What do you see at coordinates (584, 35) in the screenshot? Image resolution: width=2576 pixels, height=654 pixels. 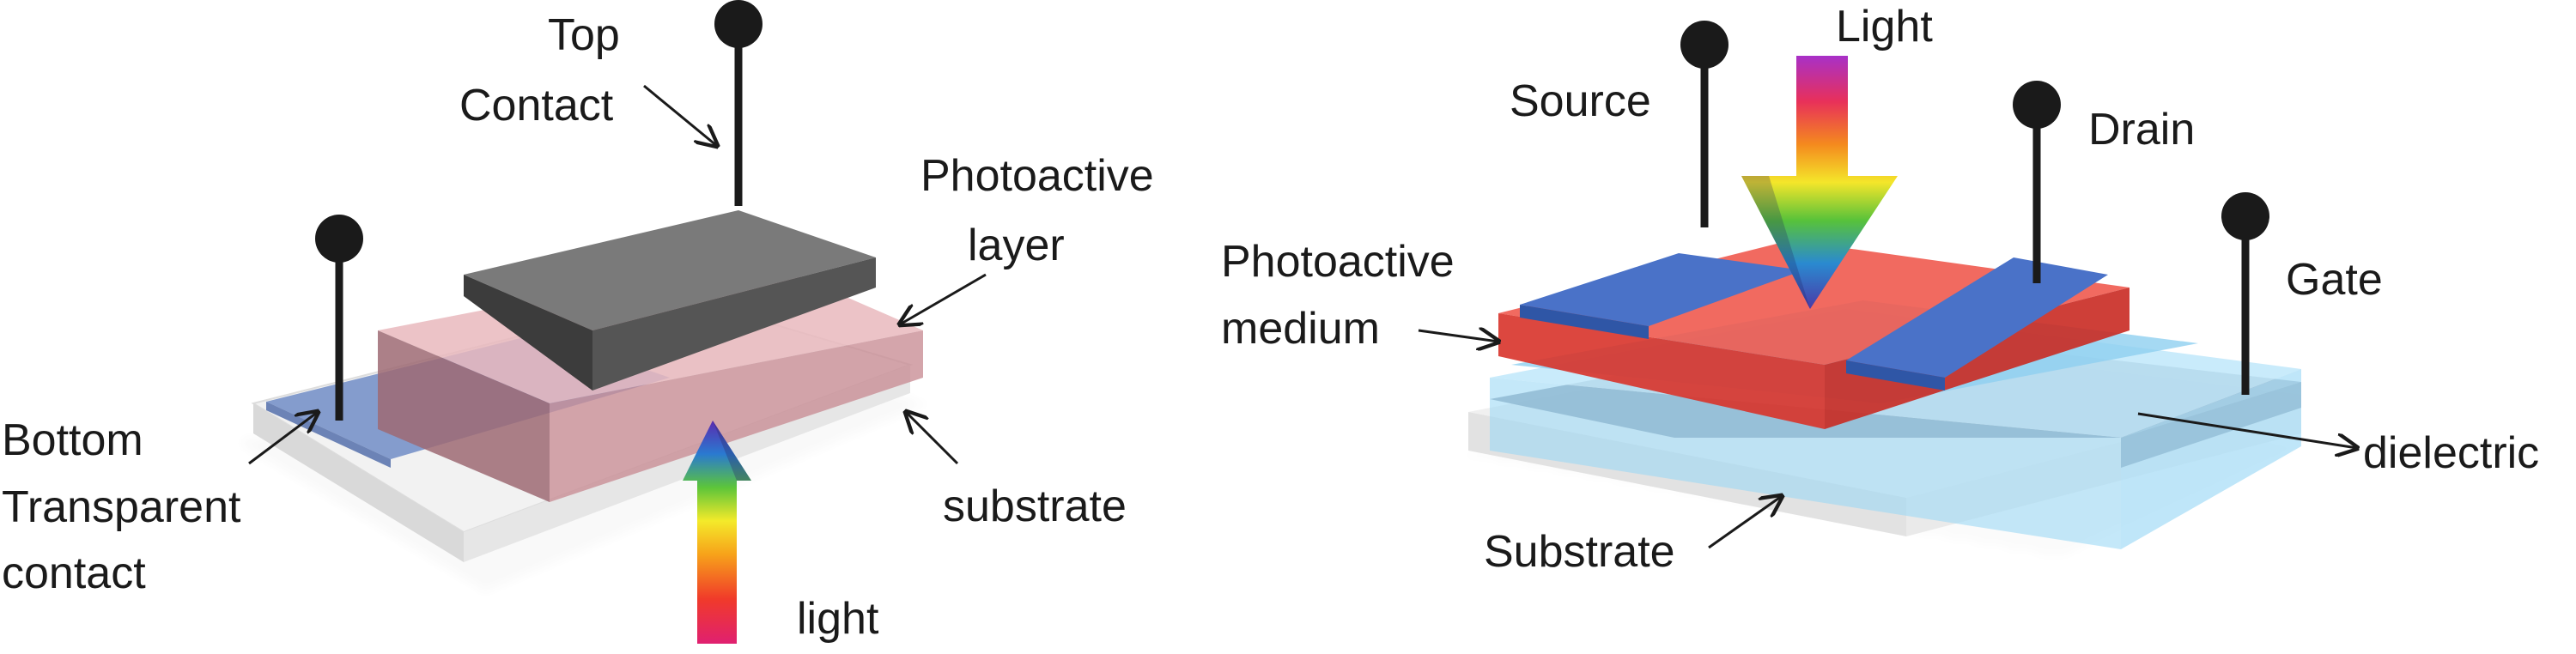 I see `top-contact-label-line1: Top` at bounding box center [584, 35].